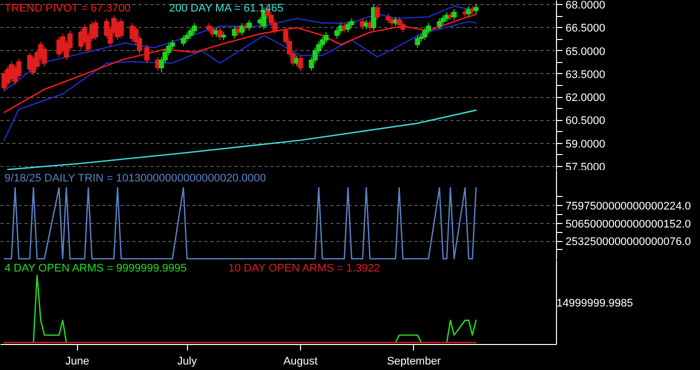  Describe the element at coordinates (67, 8) in the screenshot. I see `text: TREND PIVOT = 67.3700` at that location.